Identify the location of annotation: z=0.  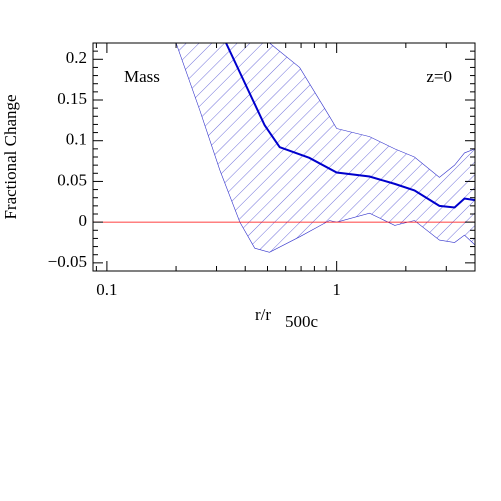
(439, 76).